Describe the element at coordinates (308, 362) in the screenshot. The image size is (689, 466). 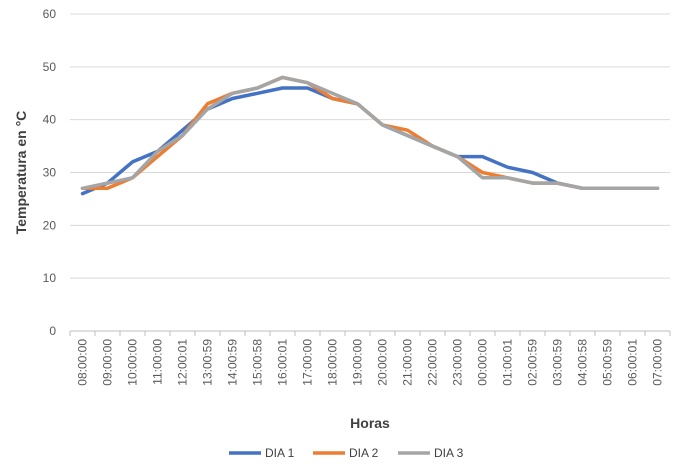
I see `x-tick-label: 17:00:00` at that location.